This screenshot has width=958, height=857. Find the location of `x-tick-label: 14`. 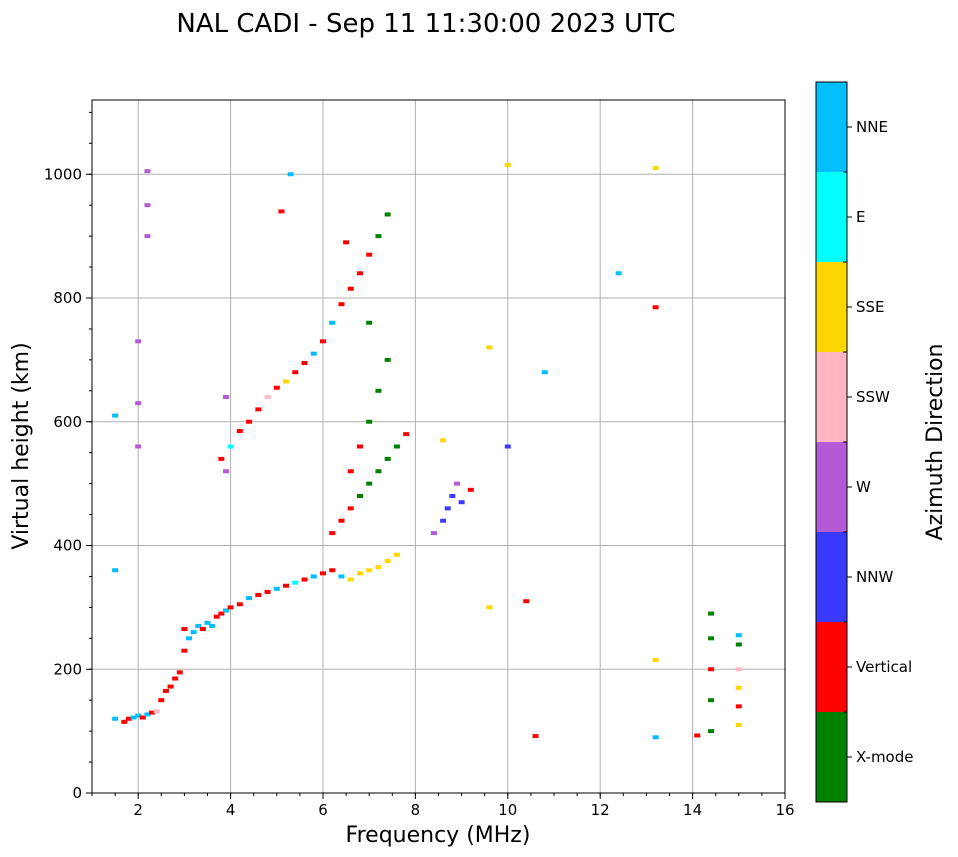

x-tick-label: 14 is located at coordinates (692, 810).